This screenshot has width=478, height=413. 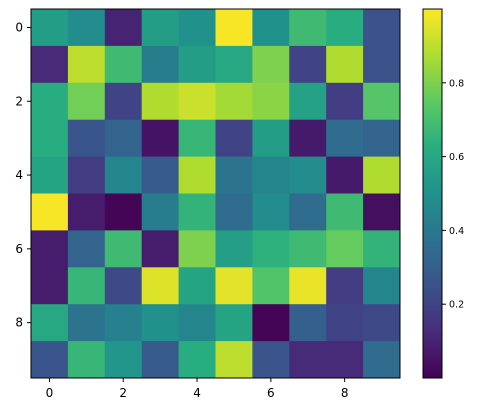 What do you see at coordinates (19, 323) in the screenshot?
I see `y-tick-label: 8` at bounding box center [19, 323].